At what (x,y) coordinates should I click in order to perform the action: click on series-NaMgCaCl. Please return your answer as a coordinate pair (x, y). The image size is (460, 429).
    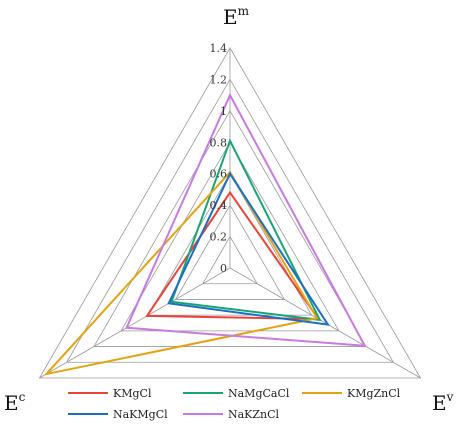
    Looking at the image, I should click on (246, 230).